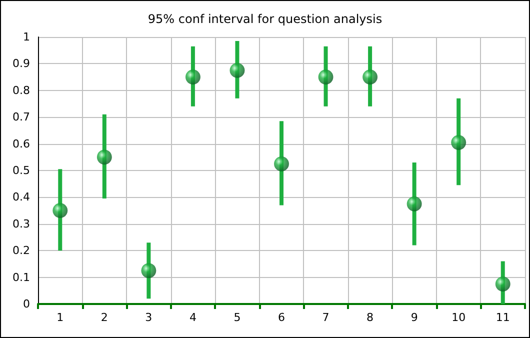  Describe the element at coordinates (414, 317) in the screenshot. I see `x-tick-label: 9` at that location.